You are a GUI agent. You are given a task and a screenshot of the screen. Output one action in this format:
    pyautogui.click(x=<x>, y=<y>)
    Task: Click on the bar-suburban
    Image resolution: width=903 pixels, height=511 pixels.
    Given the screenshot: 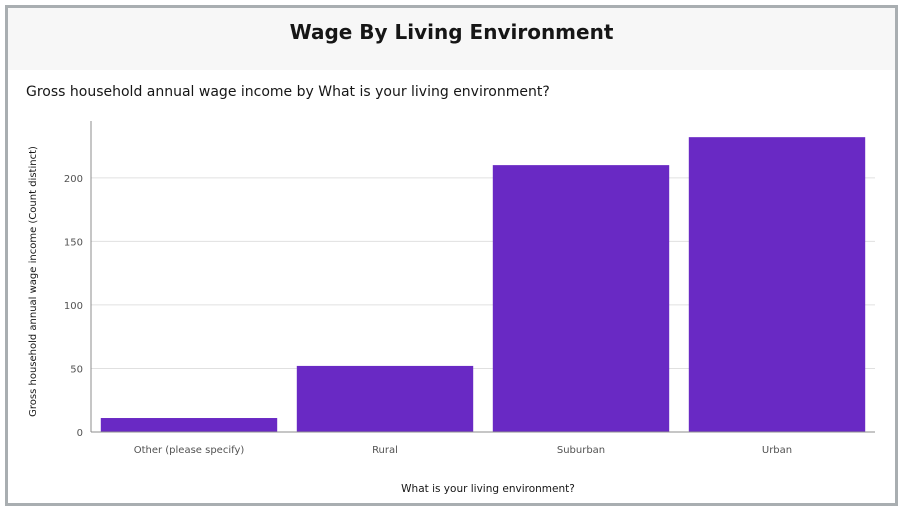 What is the action you would take?
    pyautogui.click(x=581, y=298)
    